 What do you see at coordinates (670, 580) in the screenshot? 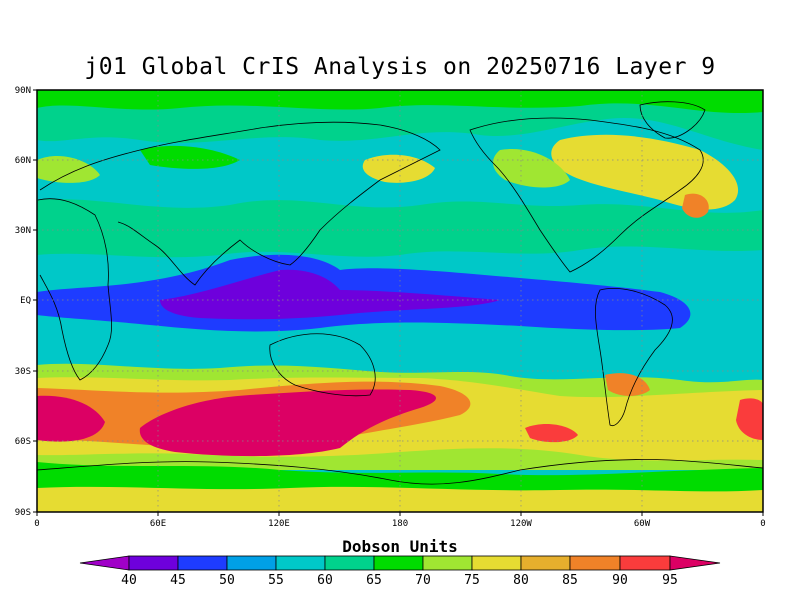
I see `colorbar-label-95: 95` at bounding box center [670, 580].